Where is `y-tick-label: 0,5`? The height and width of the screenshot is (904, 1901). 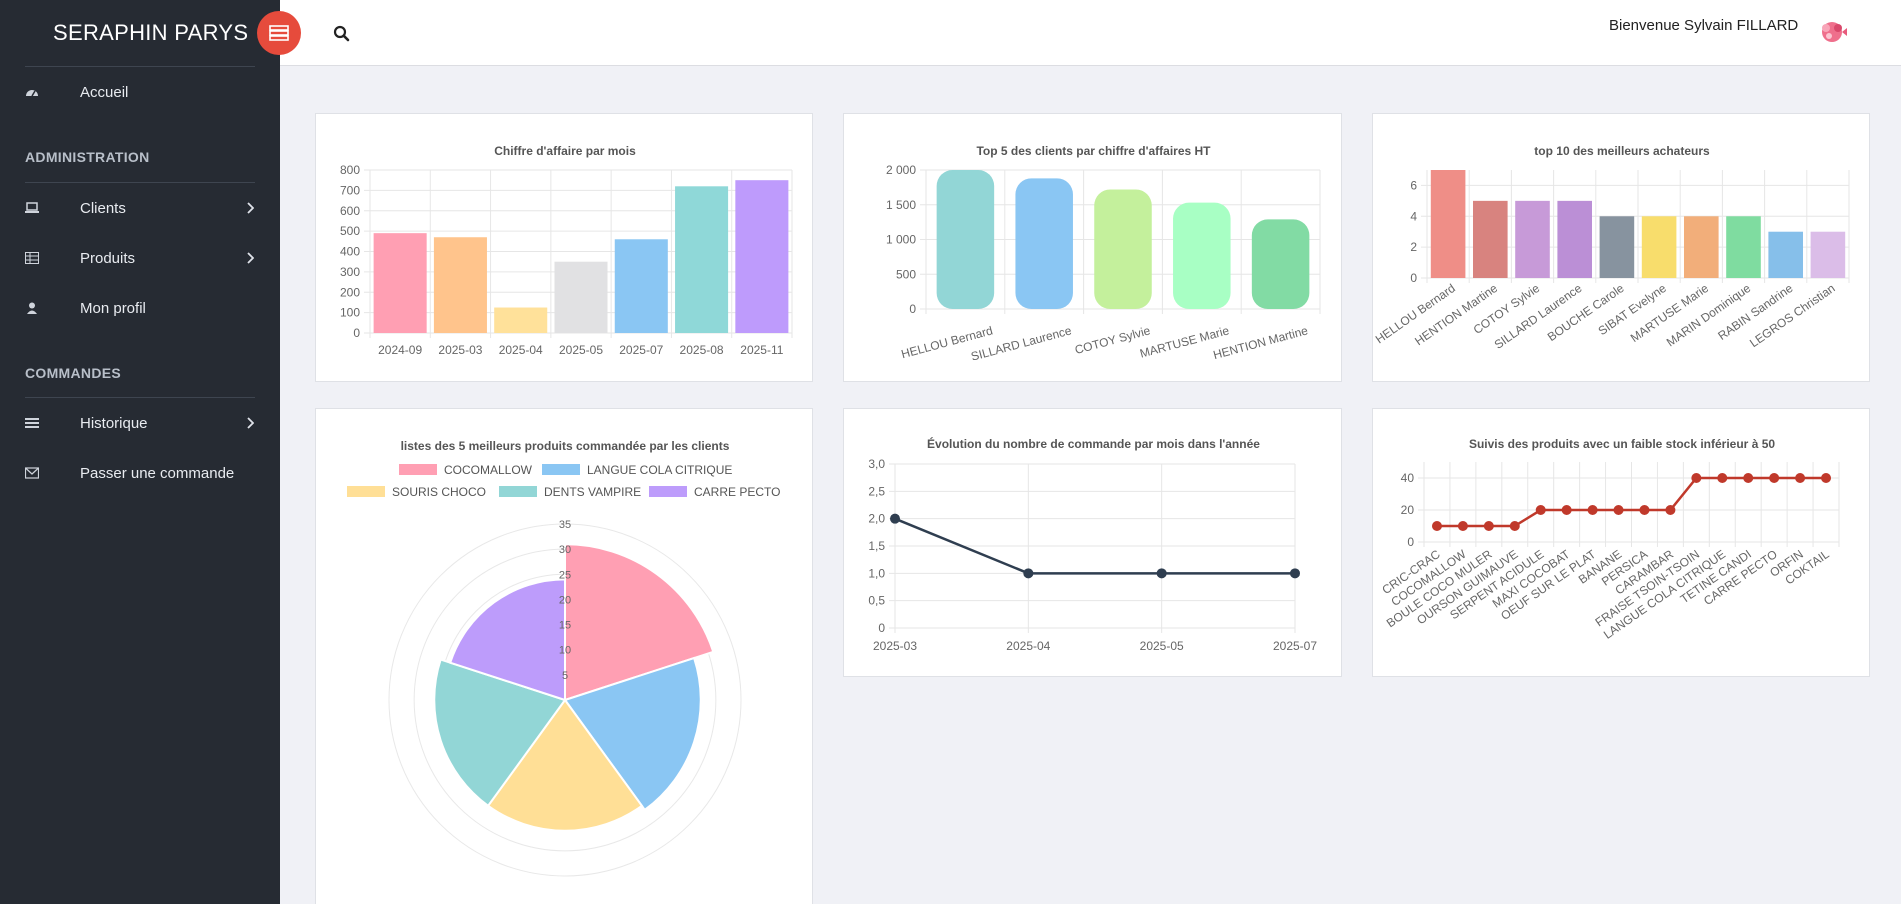
y-tick-label: 0,5 is located at coordinates (876, 601).